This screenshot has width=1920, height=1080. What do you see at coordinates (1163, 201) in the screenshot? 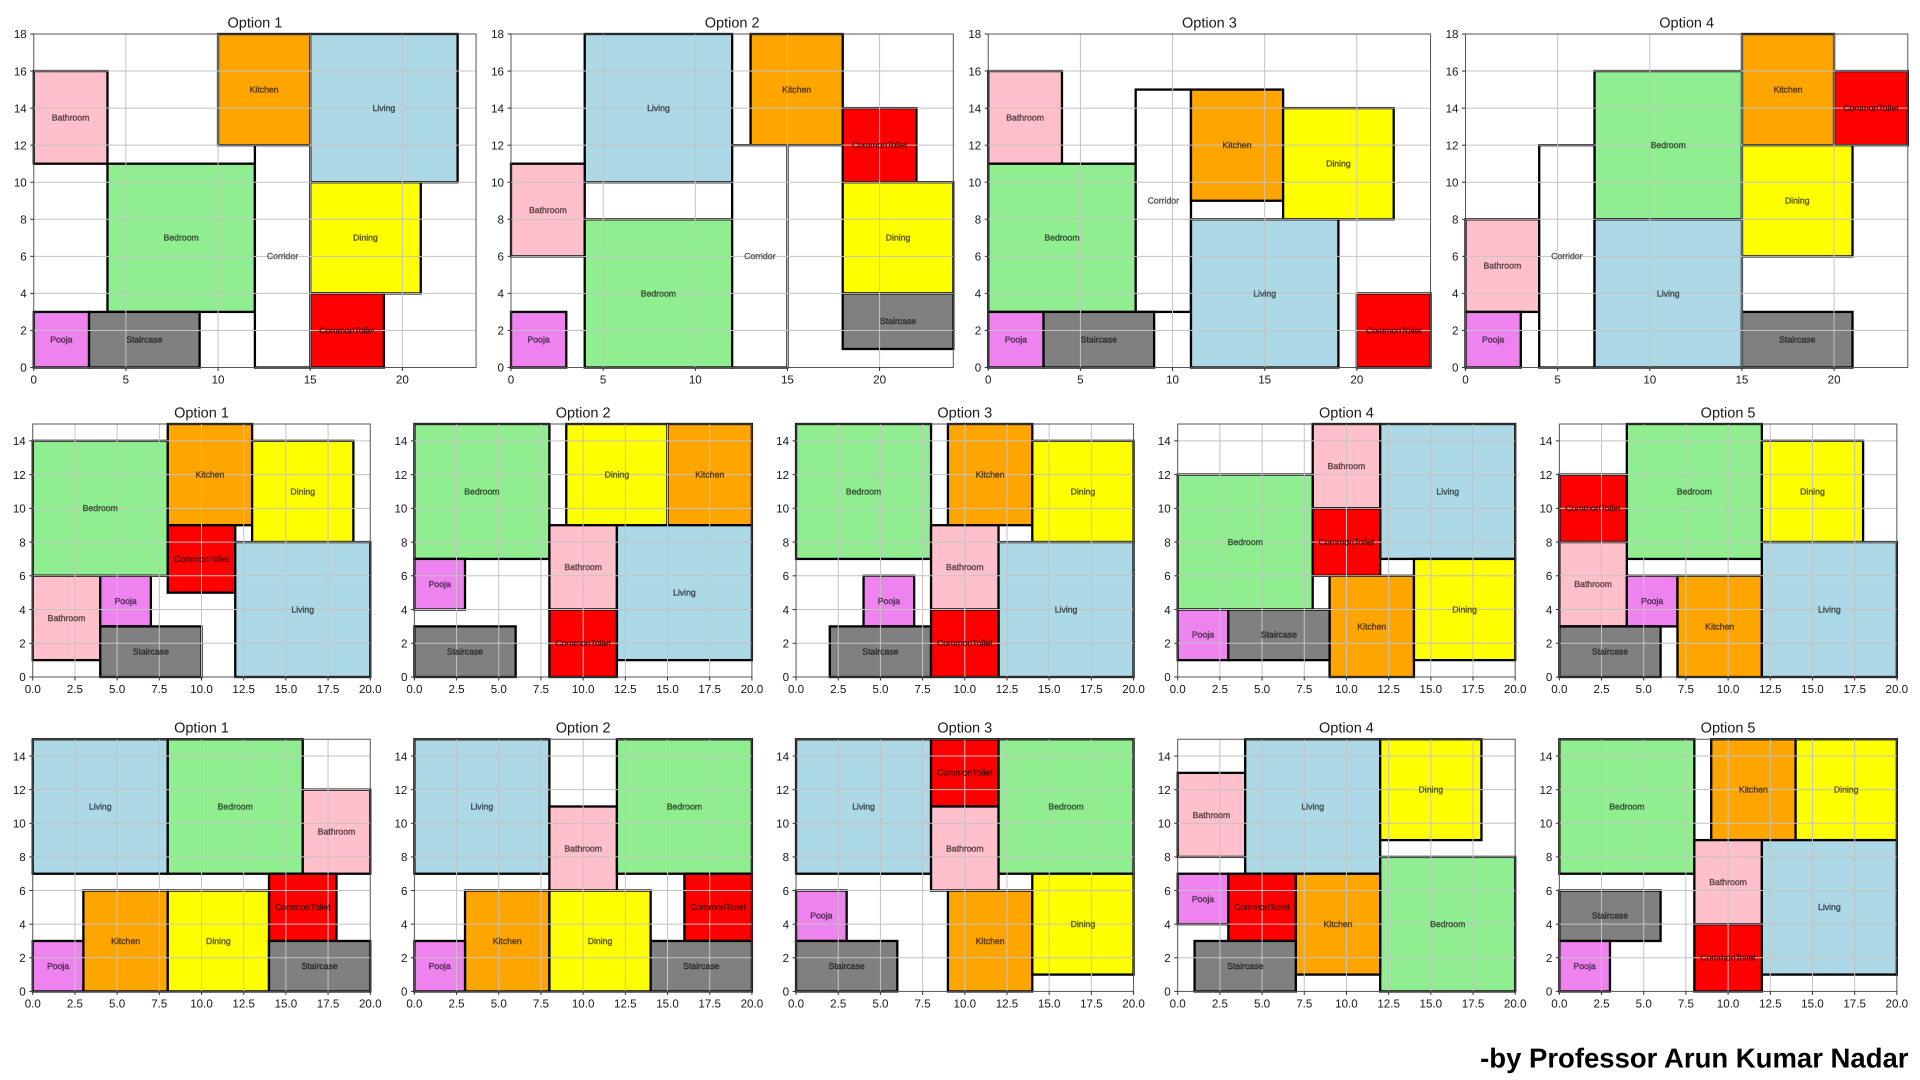
I see `svg-text: Corridor` at bounding box center [1163, 201].